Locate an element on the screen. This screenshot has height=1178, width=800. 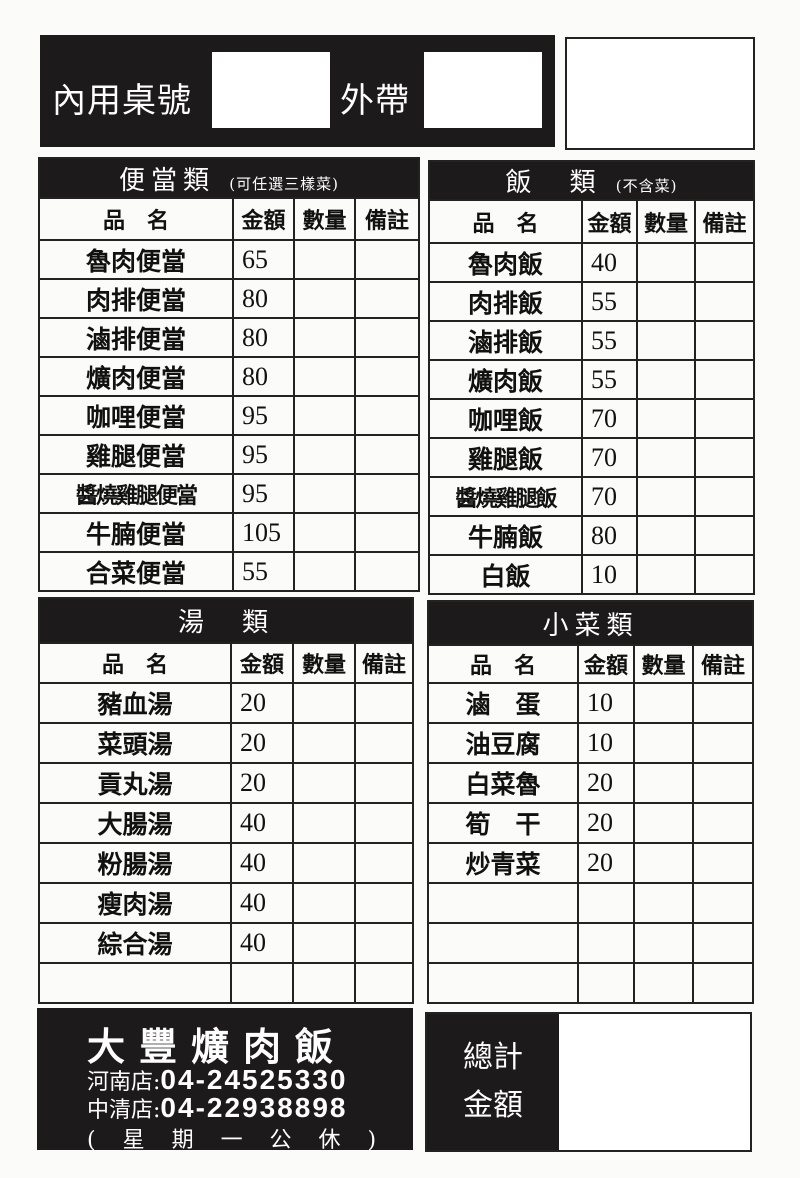
table-row: 牛腩飯 80 is located at coordinates (591, 535).